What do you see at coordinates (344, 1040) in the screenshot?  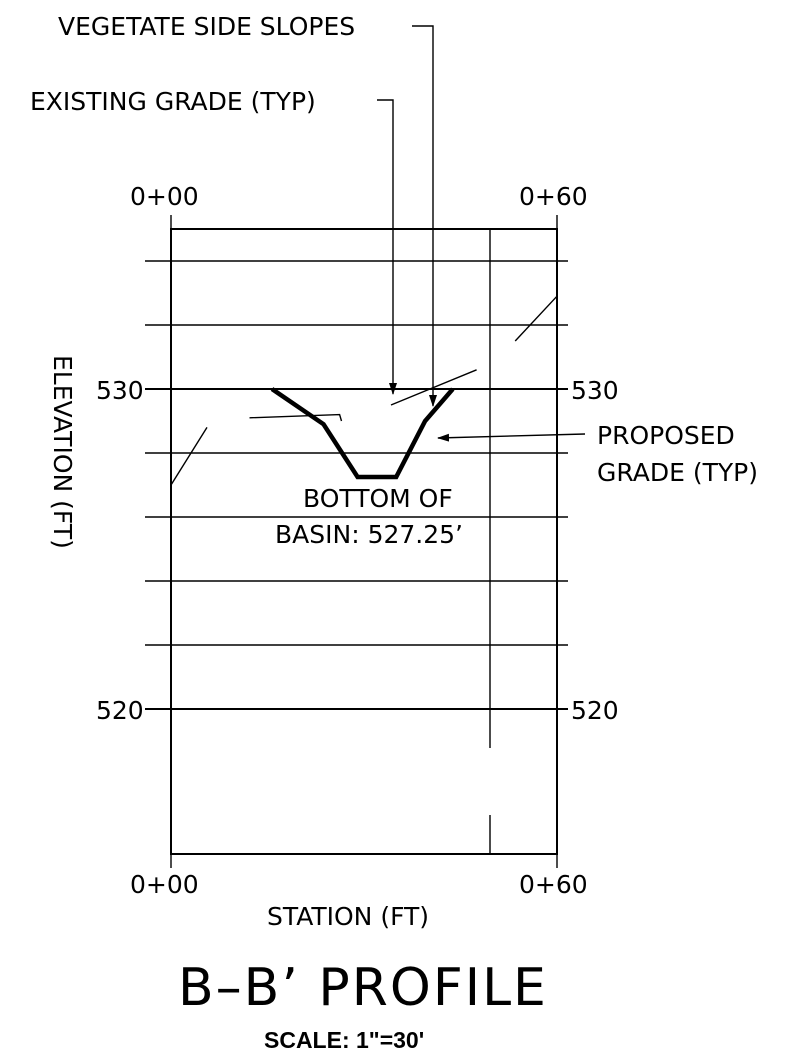 I see `scale-note: SCALE: 1"=30'` at bounding box center [344, 1040].